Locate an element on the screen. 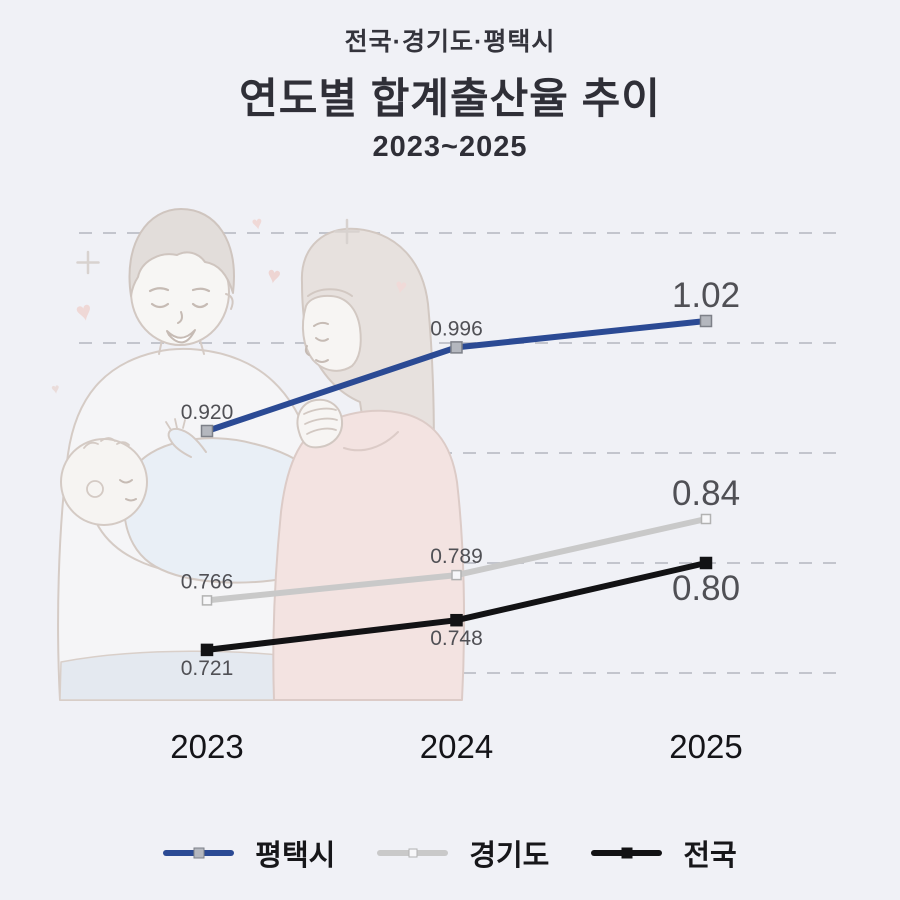 This screenshot has width=900, height=900. decor-sparkles is located at coordinates (218, 246).